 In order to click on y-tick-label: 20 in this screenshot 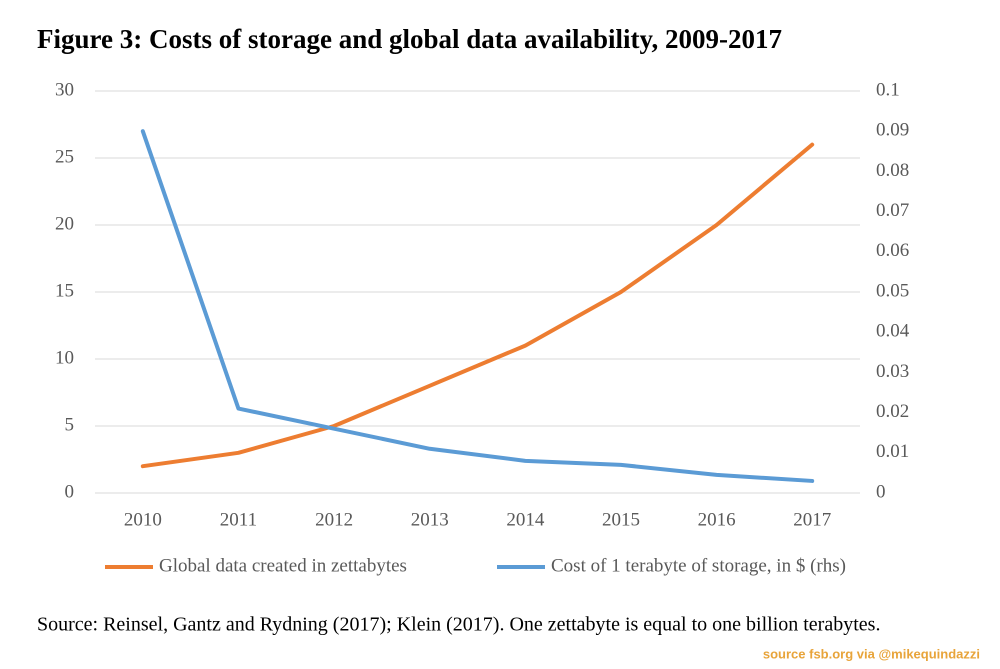, I will do `click(64, 223)`.